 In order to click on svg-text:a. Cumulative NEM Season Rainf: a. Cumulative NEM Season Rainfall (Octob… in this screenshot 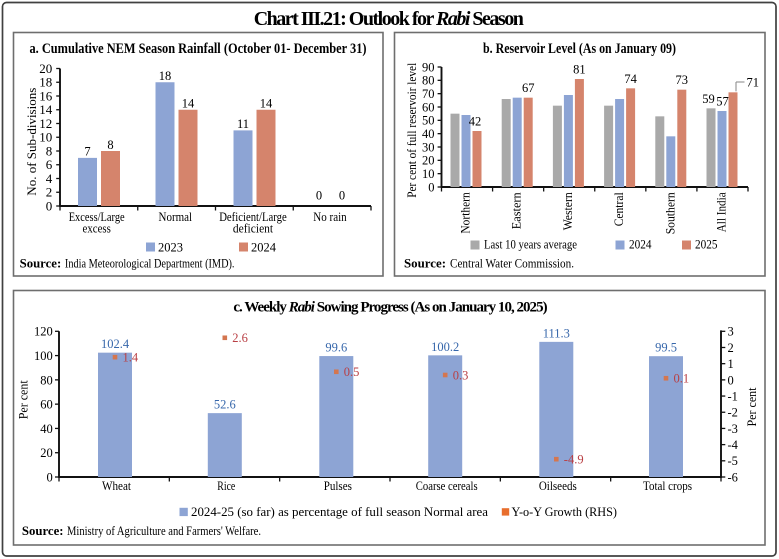, I will do `click(198, 49)`.